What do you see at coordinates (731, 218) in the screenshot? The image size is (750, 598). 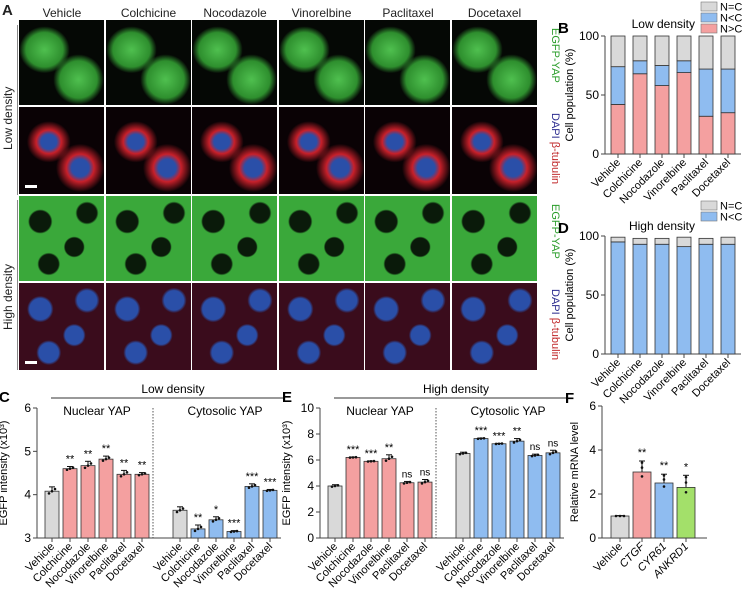 I see `legend-label: N<C` at bounding box center [731, 218].